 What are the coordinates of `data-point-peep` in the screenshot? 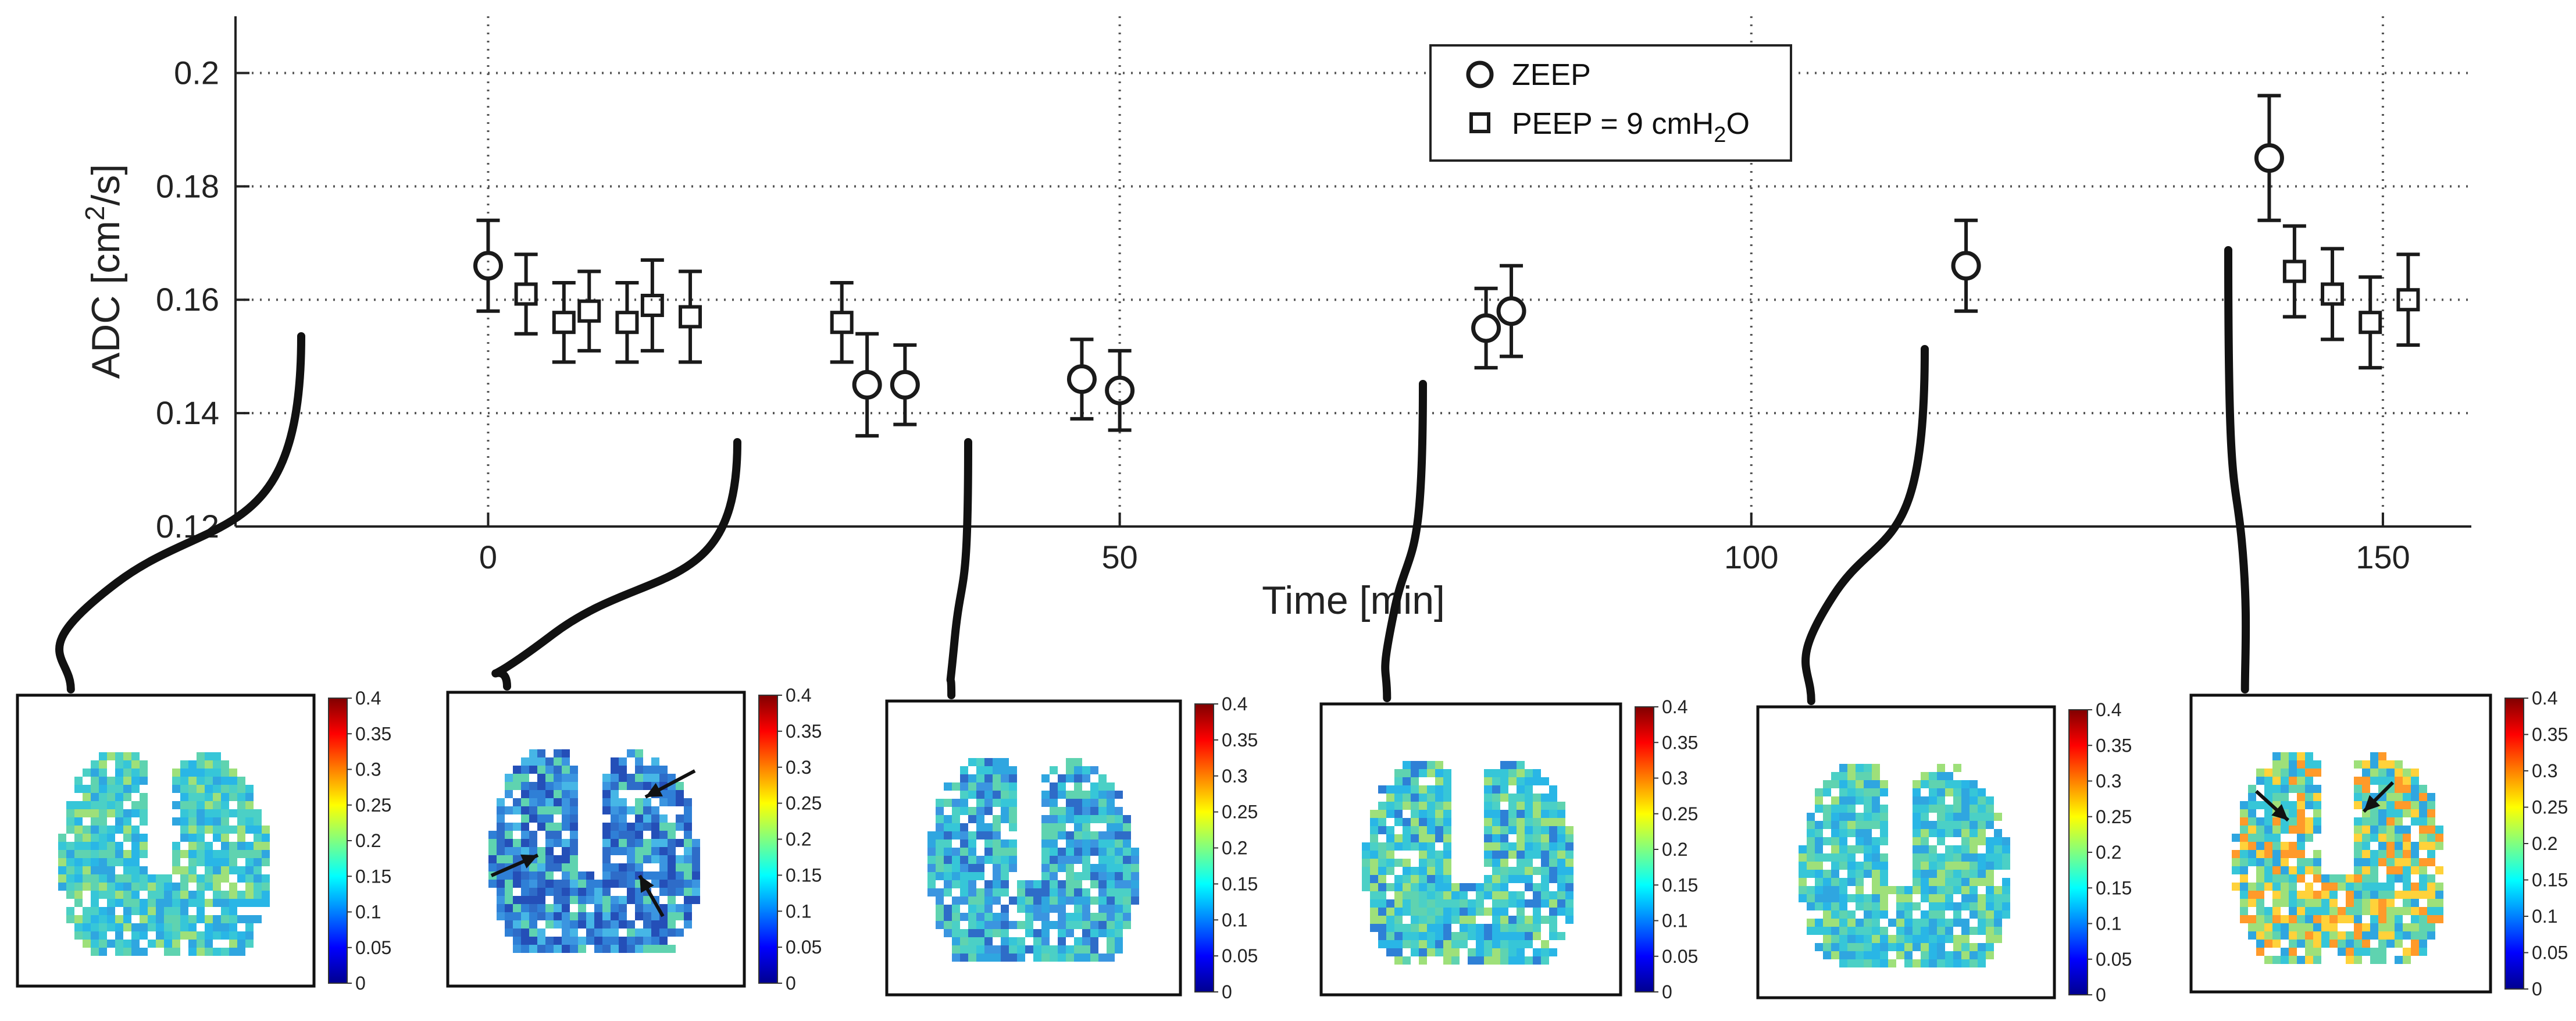 It's located at (627, 323).